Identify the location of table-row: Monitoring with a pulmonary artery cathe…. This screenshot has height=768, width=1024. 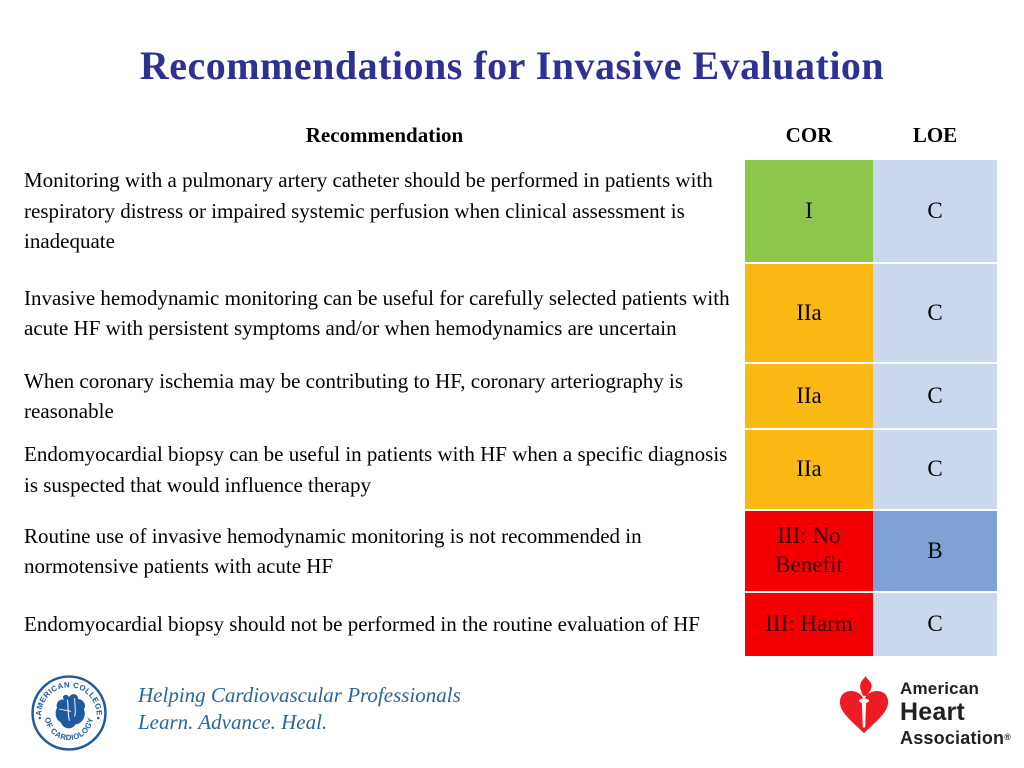
(510, 211).